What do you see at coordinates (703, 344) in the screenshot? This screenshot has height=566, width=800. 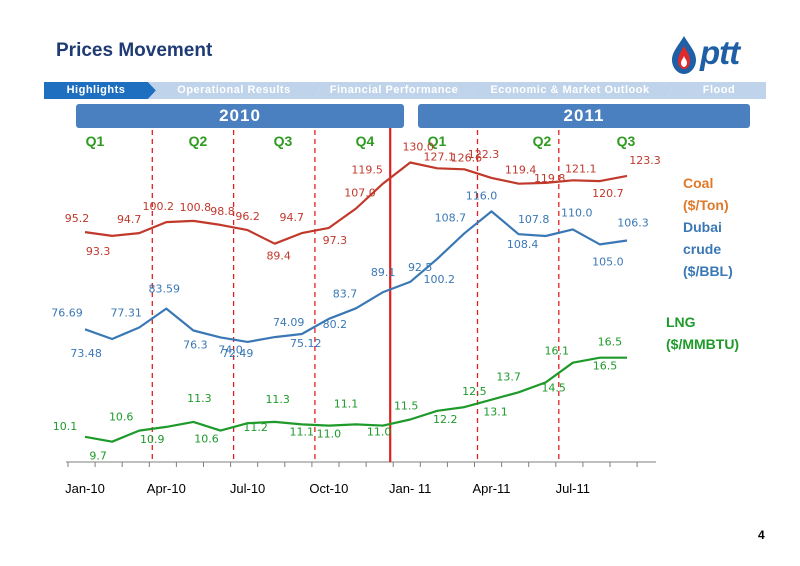 I see `legend-lng-unit: ($/MMBTU)` at bounding box center [703, 344].